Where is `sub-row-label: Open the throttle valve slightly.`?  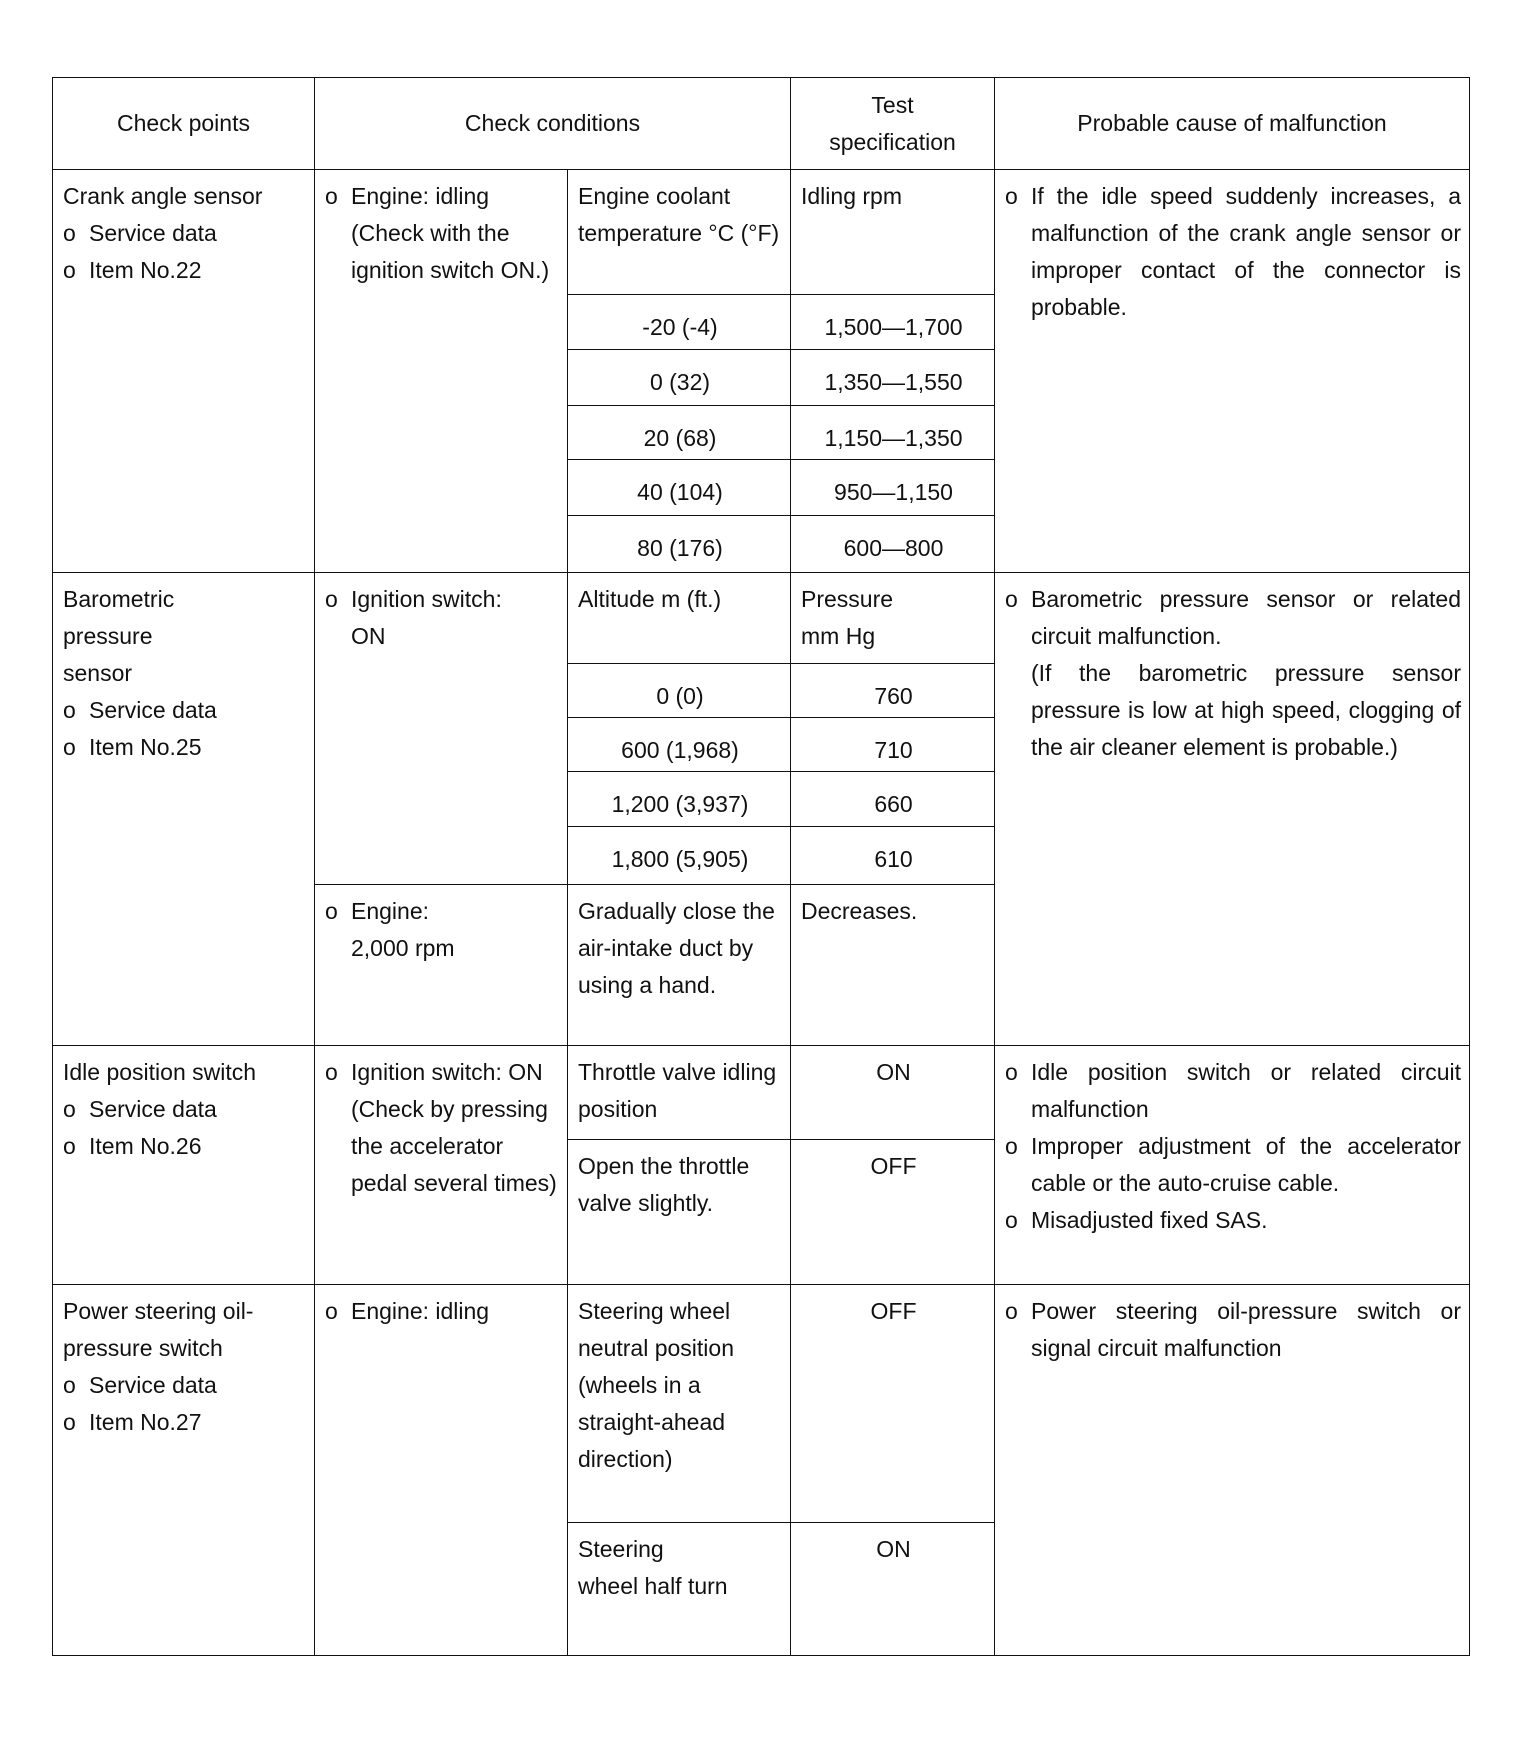
sub-row-label: Open the throttle valve slightly. is located at coordinates (679, 1212).